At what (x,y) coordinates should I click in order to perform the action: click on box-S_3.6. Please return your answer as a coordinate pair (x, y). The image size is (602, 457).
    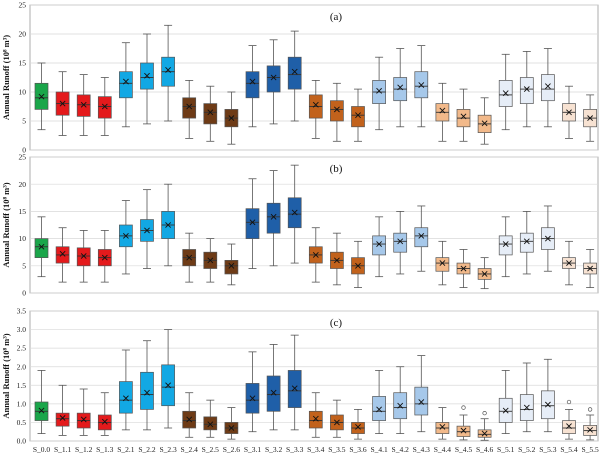
    Looking at the image, I should click on (358, 424).